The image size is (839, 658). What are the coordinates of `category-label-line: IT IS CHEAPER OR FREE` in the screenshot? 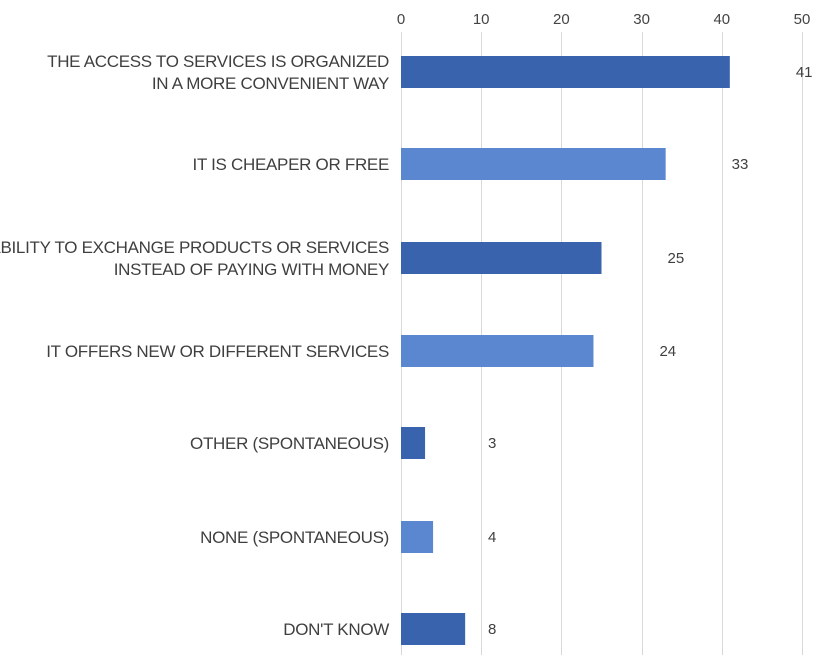 It's located at (291, 164).